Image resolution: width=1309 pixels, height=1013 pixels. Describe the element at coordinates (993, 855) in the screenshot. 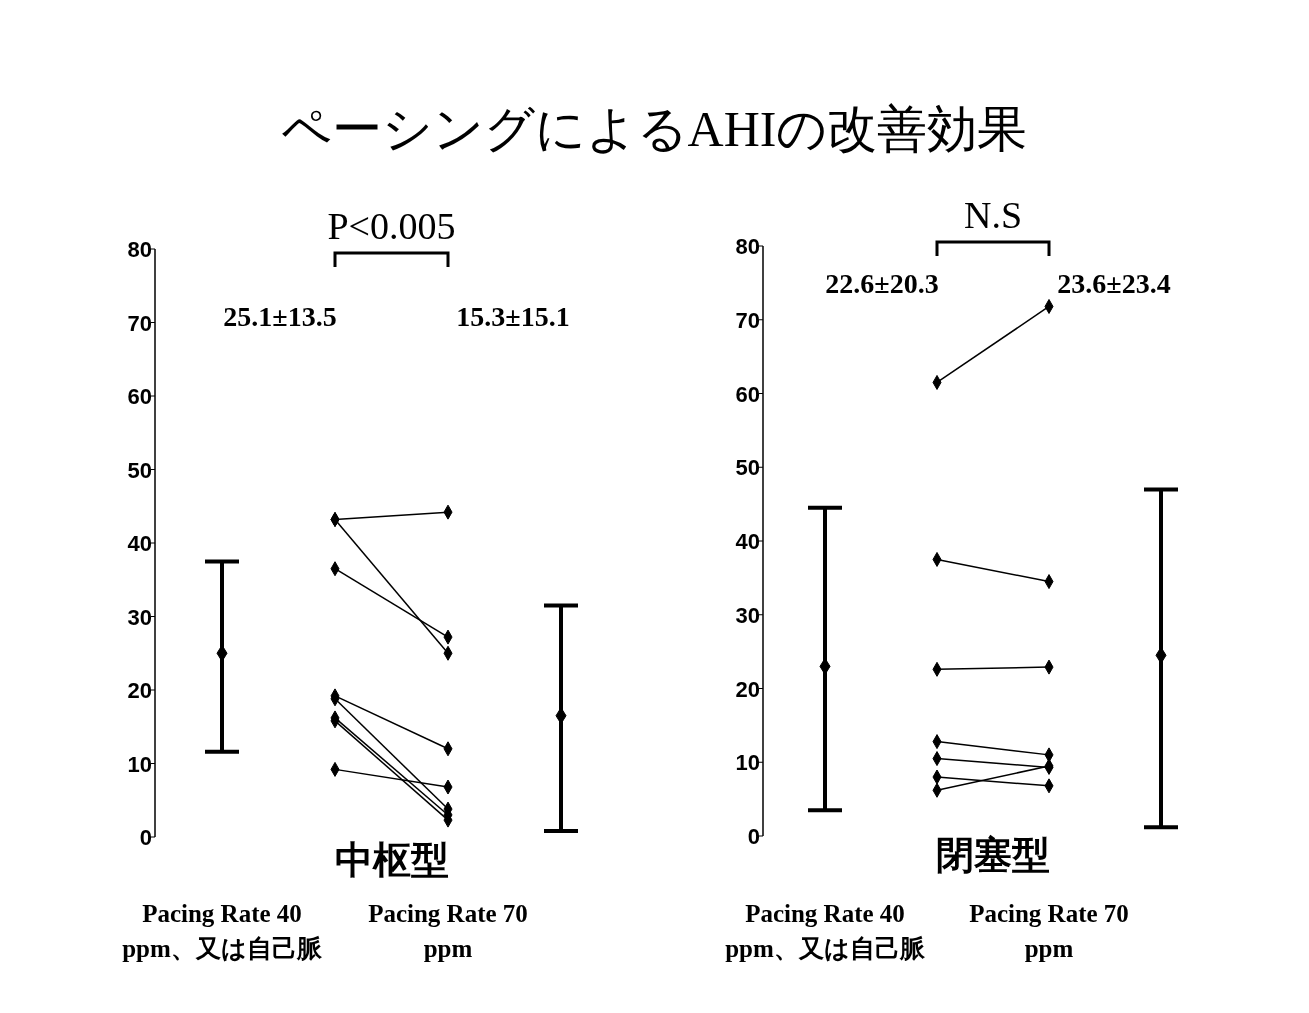

I see `x-axis-title: 閉塞型` at that location.